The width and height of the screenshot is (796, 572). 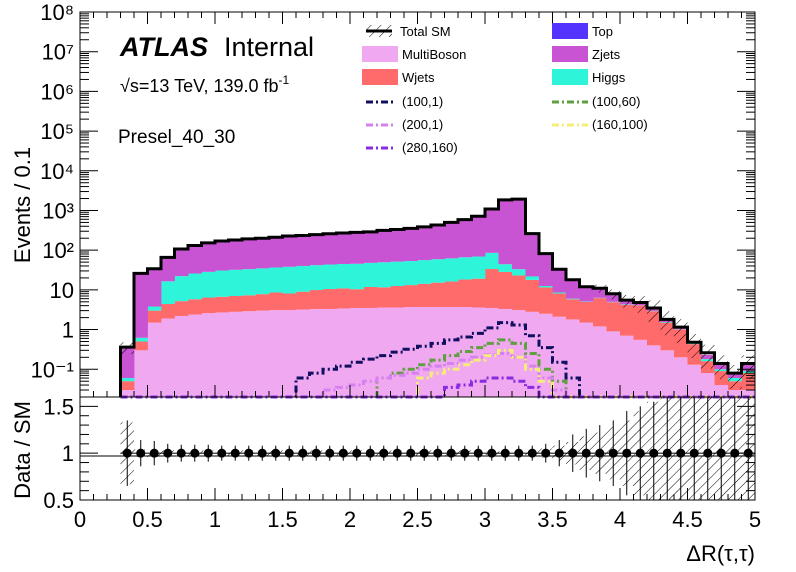 What do you see at coordinates (57, 12) in the screenshot?
I see `main-y-tick-label-9: 10⁸` at bounding box center [57, 12].